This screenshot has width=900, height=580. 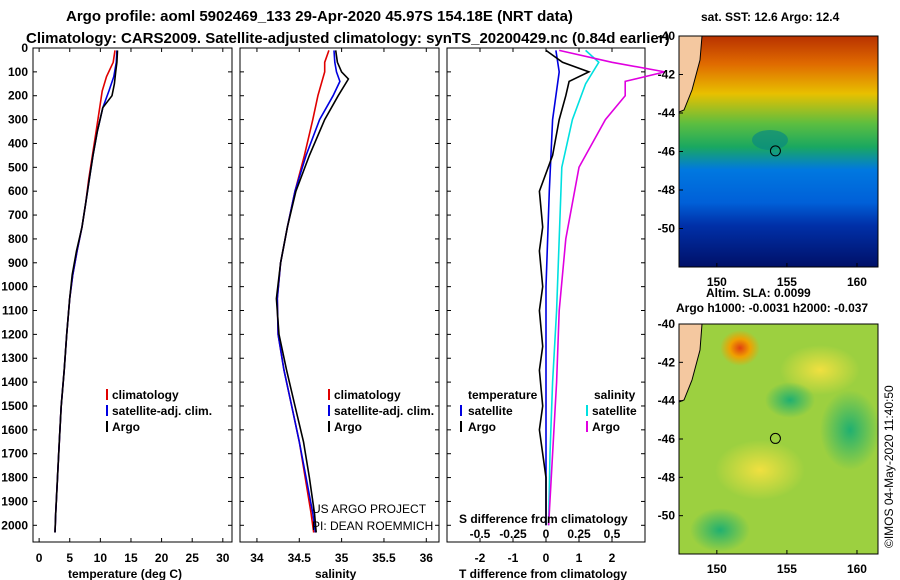 I want to click on depth-tick-label: 1500, so click(x=14, y=406).